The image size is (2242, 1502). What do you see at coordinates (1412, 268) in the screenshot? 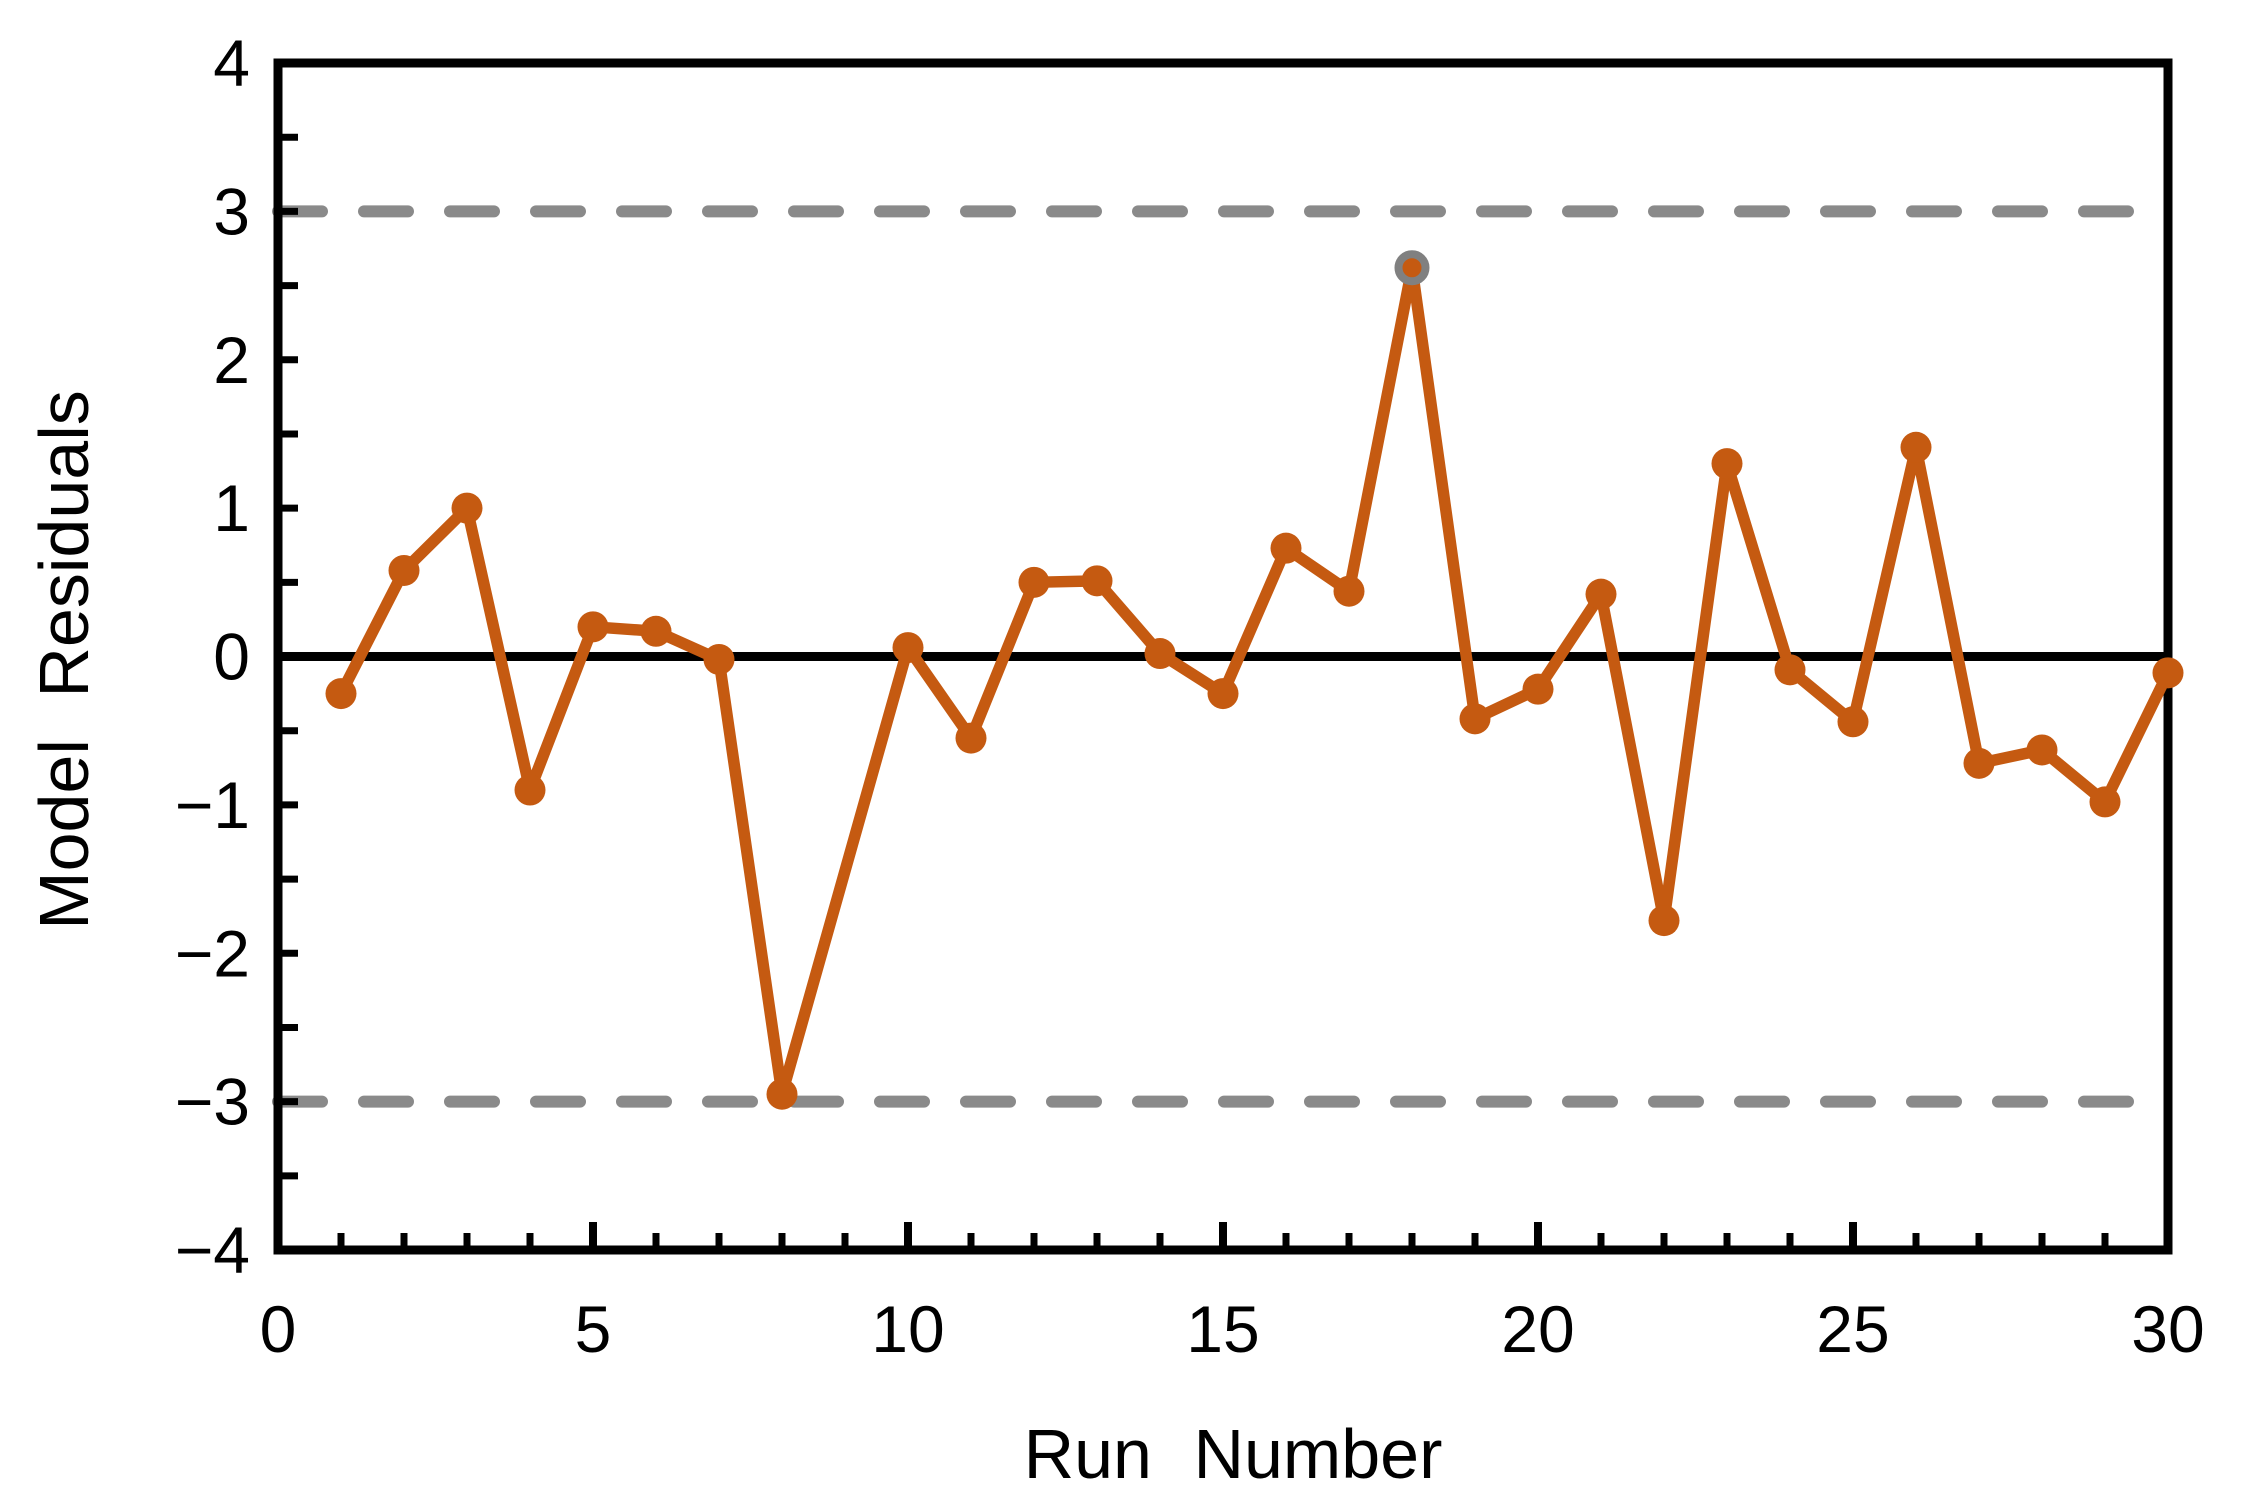
I see `highlighted-point-ring` at bounding box center [1412, 268].